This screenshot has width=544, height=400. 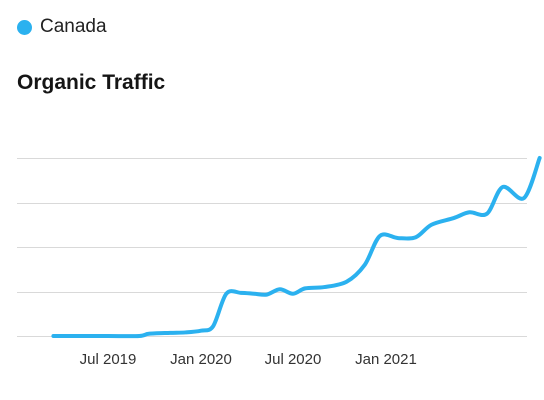 I want to click on x-tick-label: Jul 2019, so click(x=108, y=359).